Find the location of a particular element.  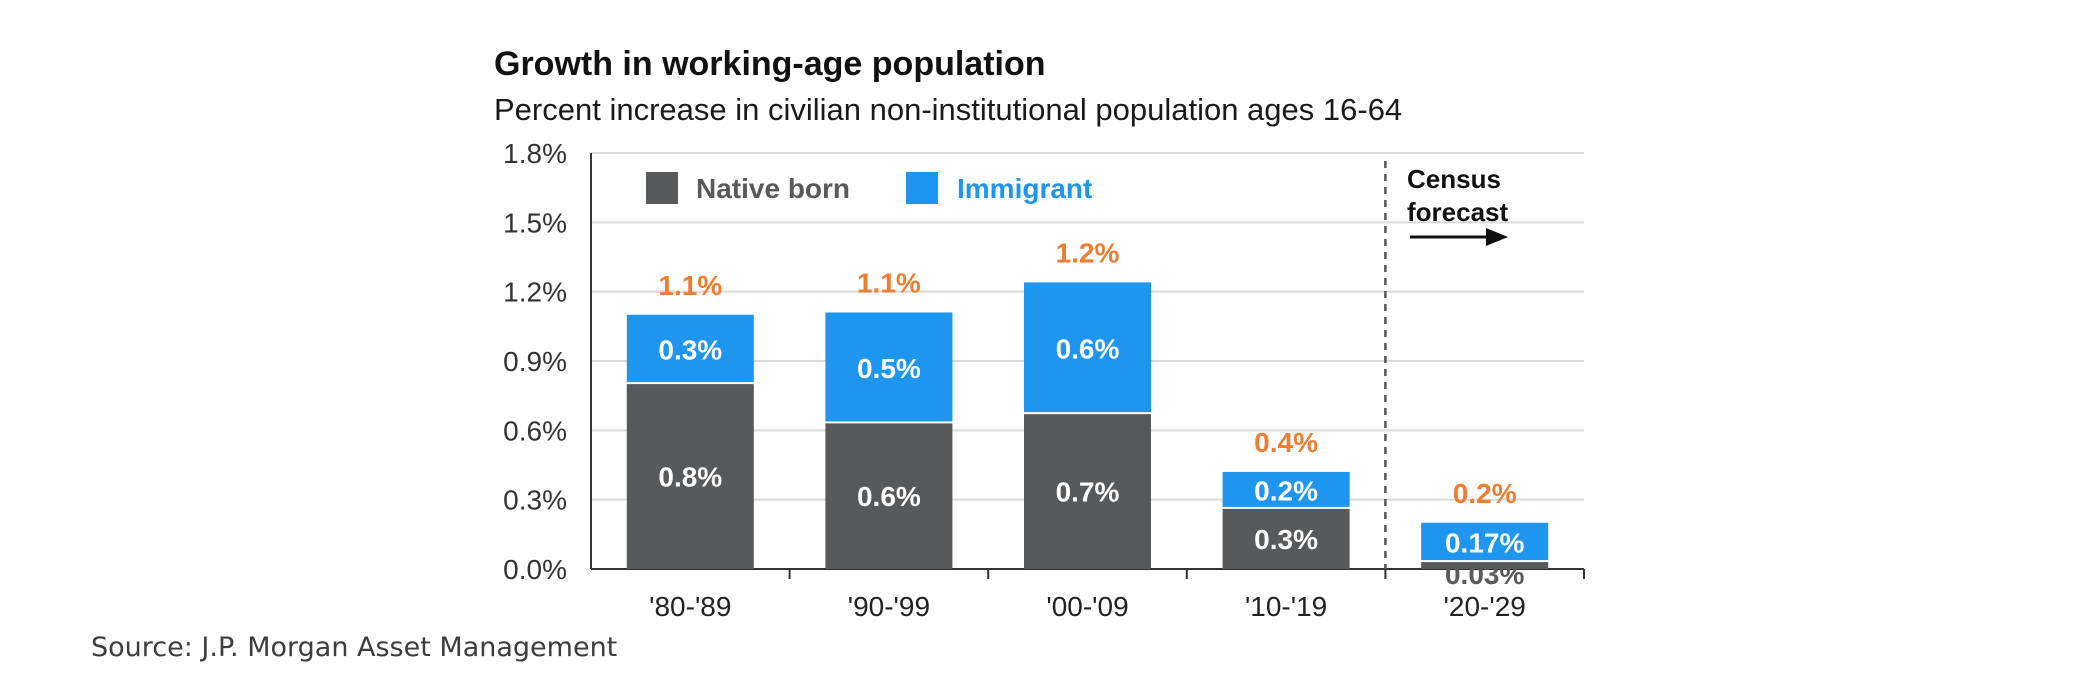

immigrant-value-label: 0.2% is located at coordinates (1286, 490).